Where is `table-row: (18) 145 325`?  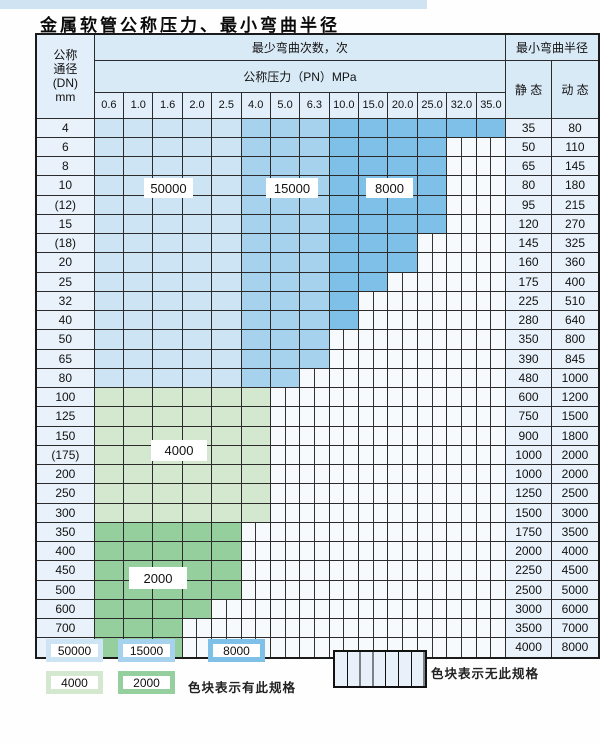 table-row: (18) 145 325 is located at coordinates (317, 243).